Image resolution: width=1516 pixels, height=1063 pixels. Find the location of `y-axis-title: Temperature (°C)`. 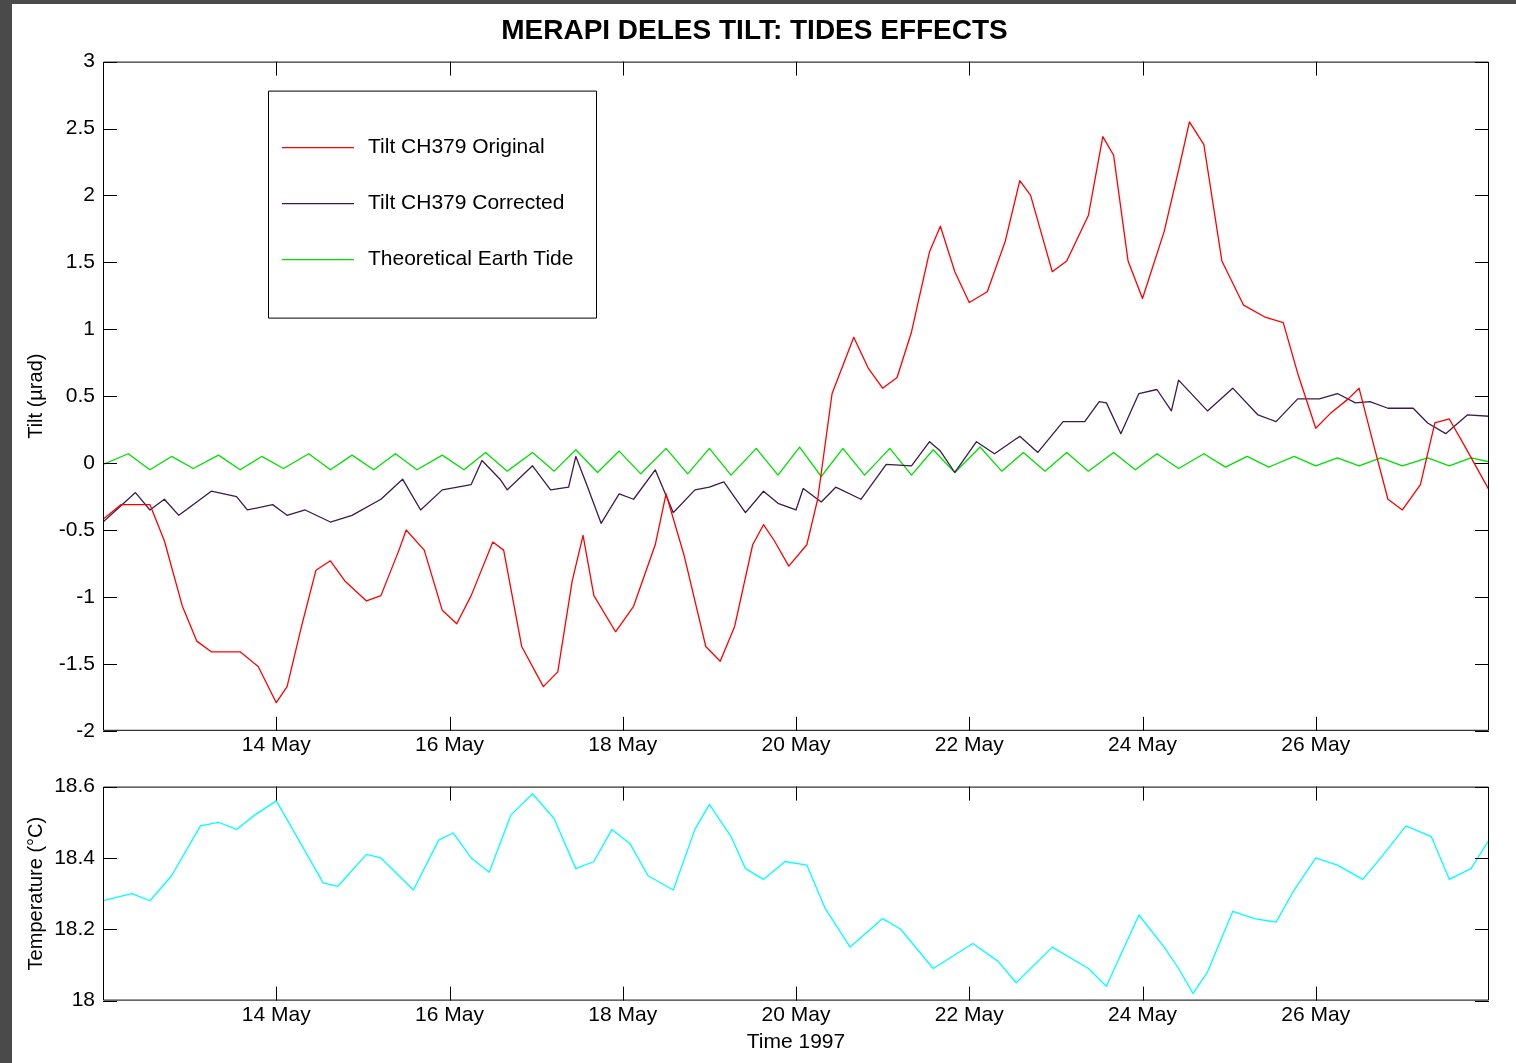

y-axis-title: Temperature (°C) is located at coordinates (34, 893).